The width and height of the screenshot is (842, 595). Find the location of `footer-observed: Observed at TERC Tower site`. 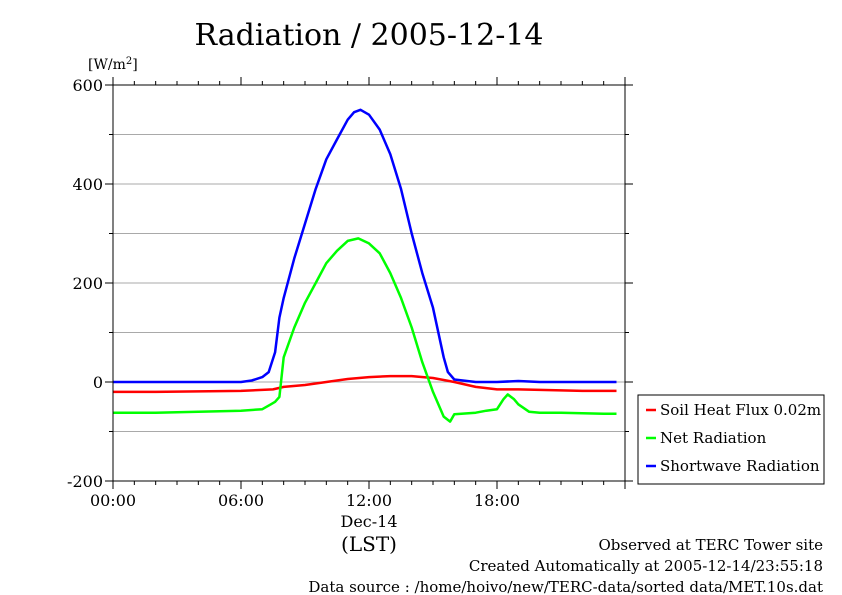

footer-observed: Observed at TERC Tower site is located at coordinates (710, 545).